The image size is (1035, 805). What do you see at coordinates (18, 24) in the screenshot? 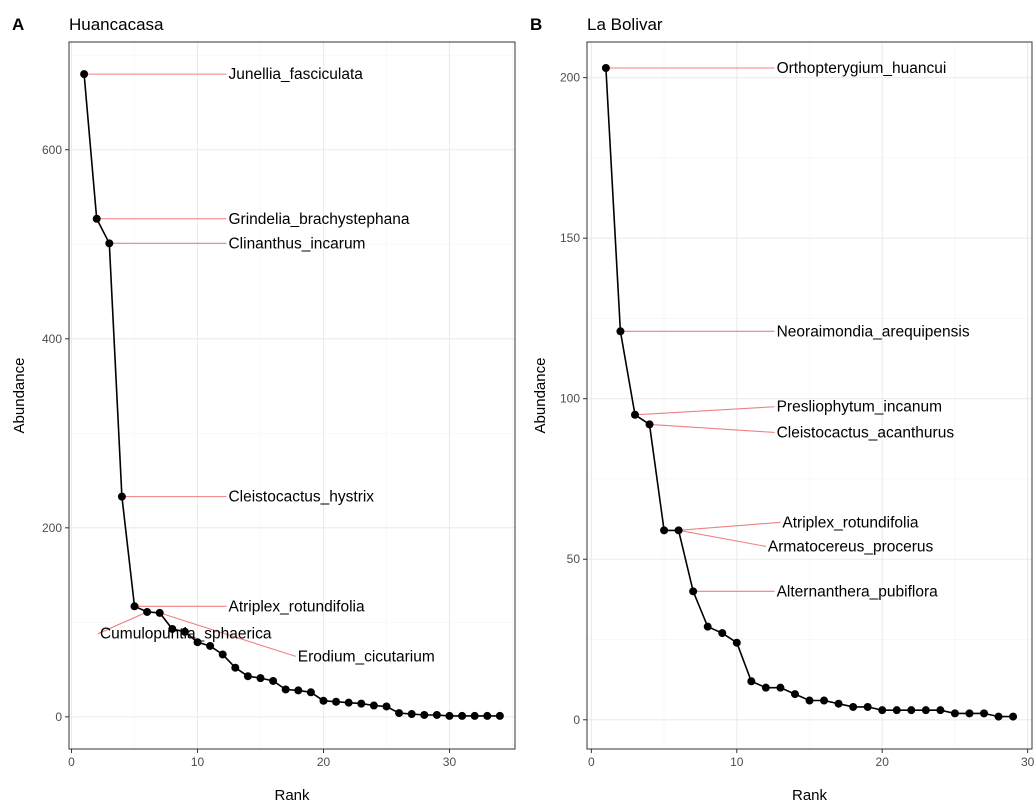
I see `panel-letter: A` at bounding box center [18, 24].